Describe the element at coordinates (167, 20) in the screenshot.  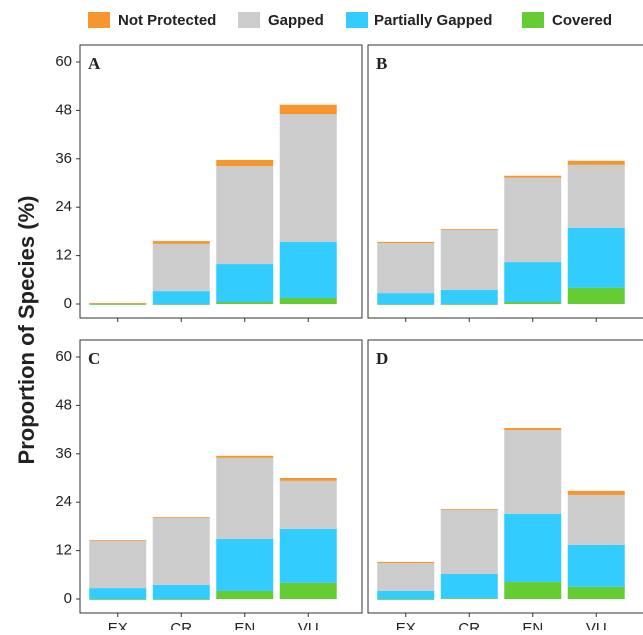
I see `legend-label: Not Protected` at that location.